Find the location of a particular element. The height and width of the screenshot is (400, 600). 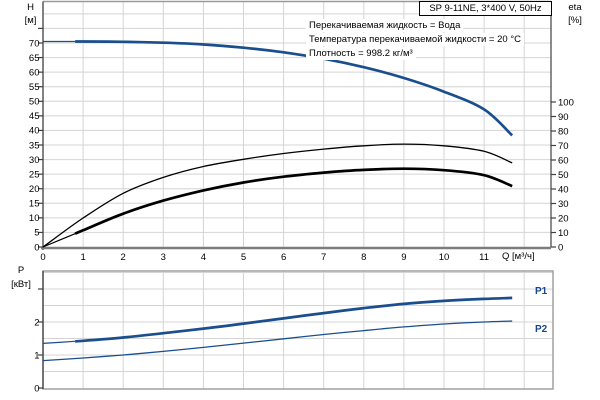

pump-title-box: SP 9-11NE, 3*400 V, 50Hz is located at coordinates (485, 8).